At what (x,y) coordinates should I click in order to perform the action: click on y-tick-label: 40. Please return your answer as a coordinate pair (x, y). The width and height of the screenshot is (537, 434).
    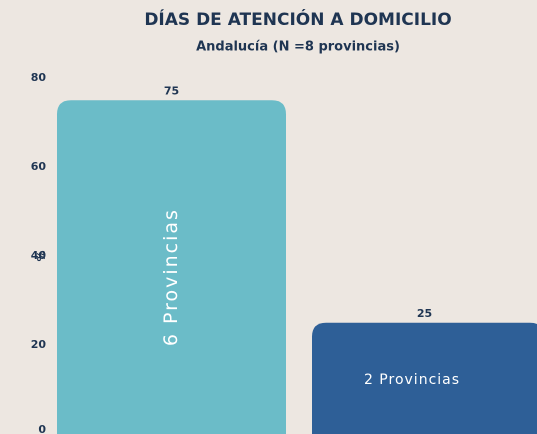
    Looking at the image, I should click on (39, 255).